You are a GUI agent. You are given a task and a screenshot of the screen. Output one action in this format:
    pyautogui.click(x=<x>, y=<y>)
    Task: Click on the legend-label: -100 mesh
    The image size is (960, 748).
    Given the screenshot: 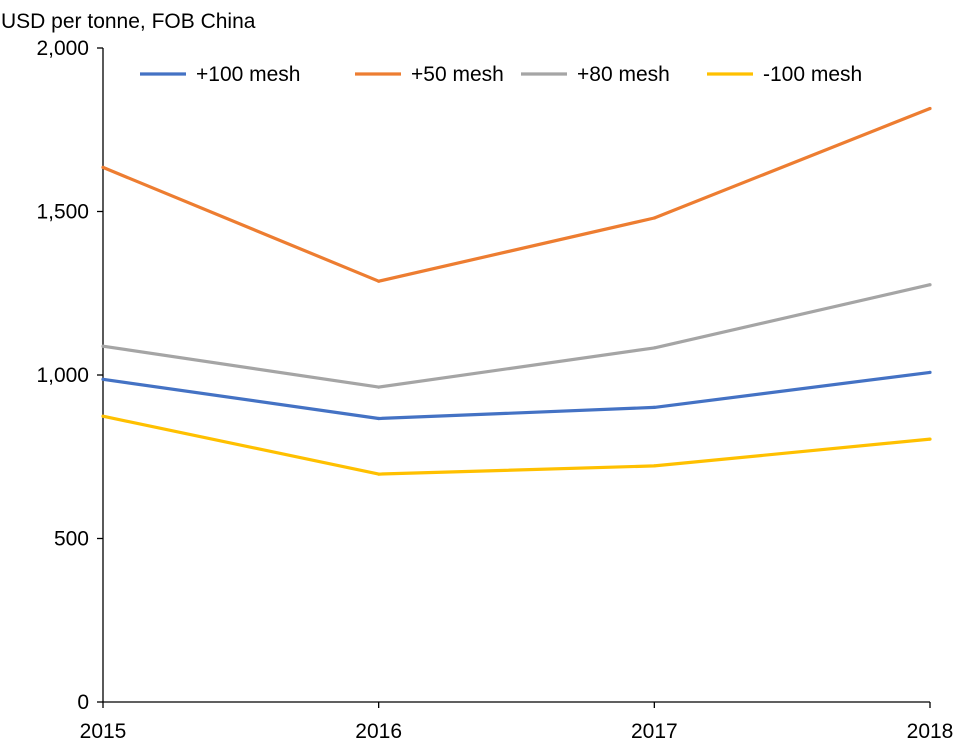 What is the action you would take?
    pyautogui.click(x=812, y=74)
    